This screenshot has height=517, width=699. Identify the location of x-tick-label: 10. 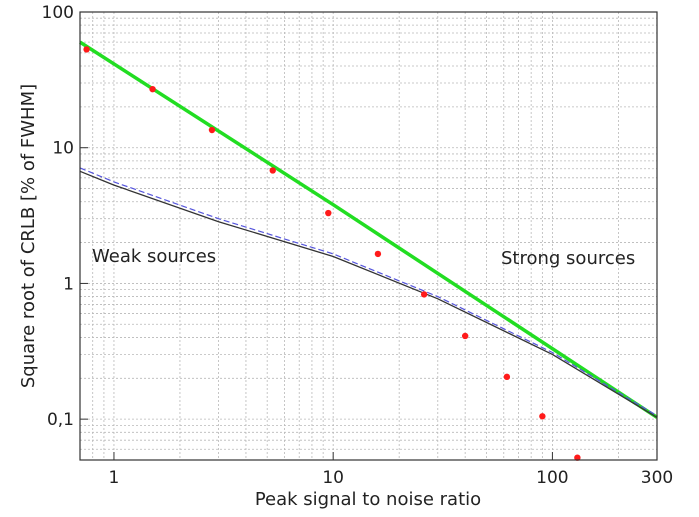
(333, 478).